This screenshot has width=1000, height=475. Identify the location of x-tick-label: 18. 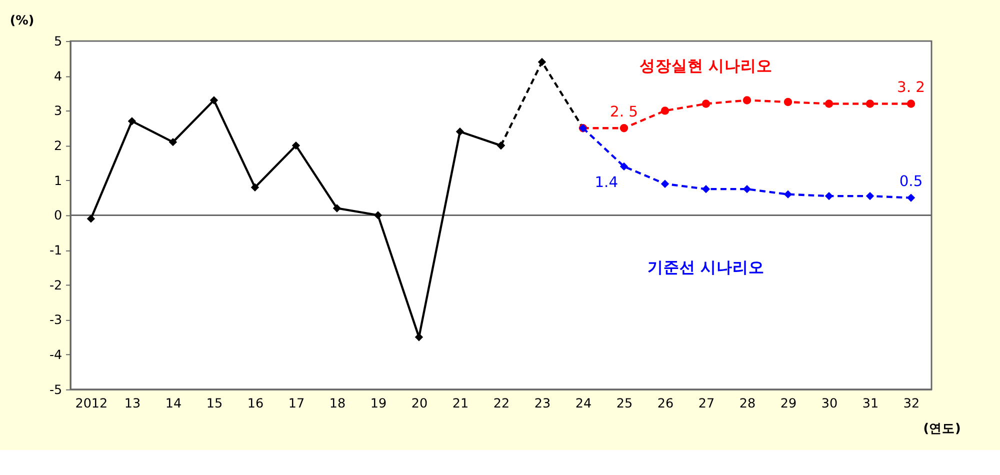
(337, 402).